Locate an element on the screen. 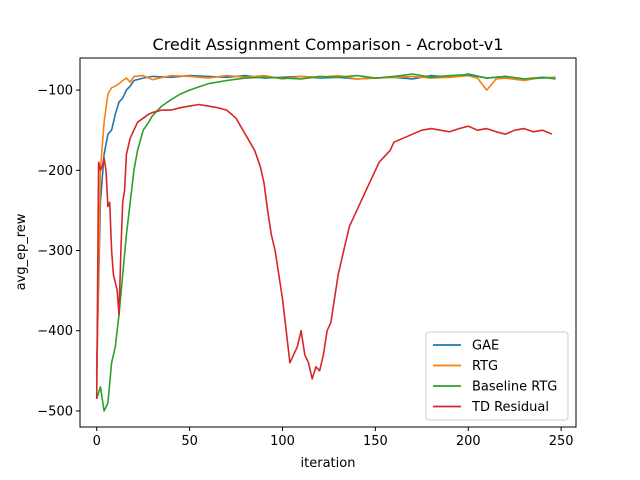  x-tick-label: 150 is located at coordinates (375, 441).